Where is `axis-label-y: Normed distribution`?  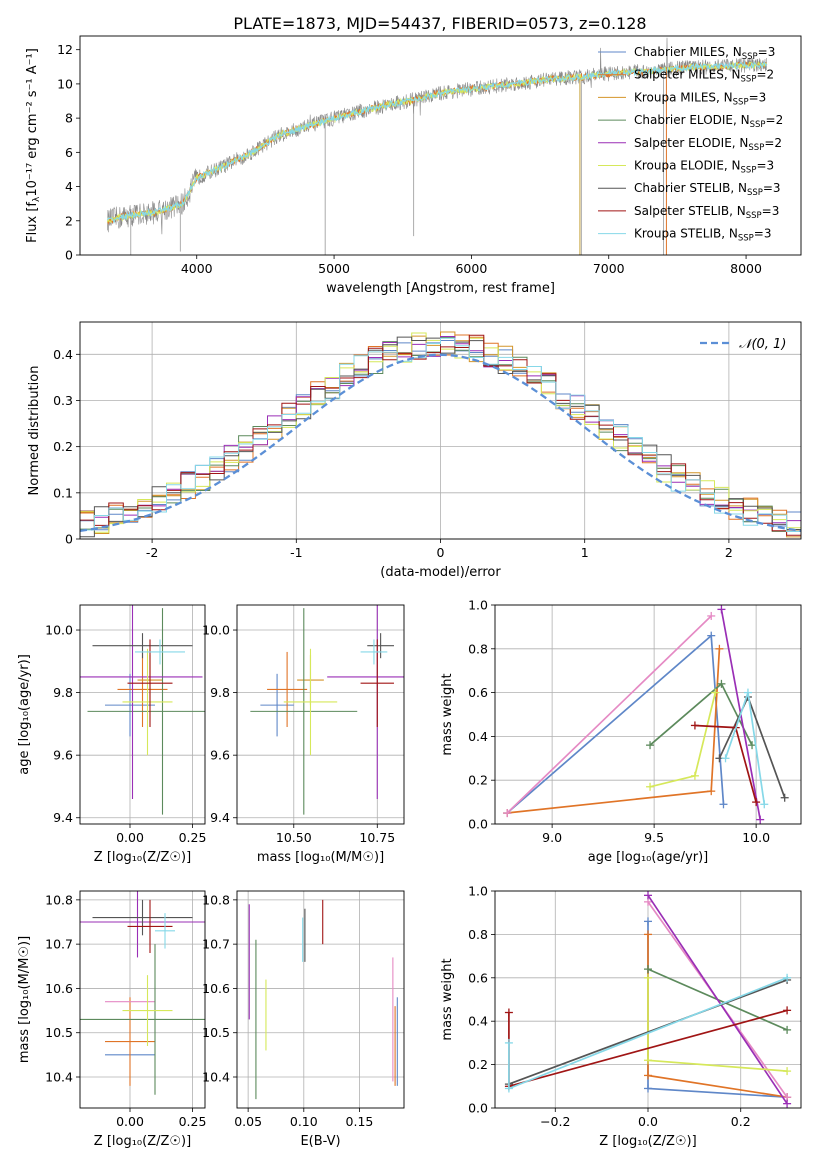 axis-label-y: Normed distribution is located at coordinates (34, 431).